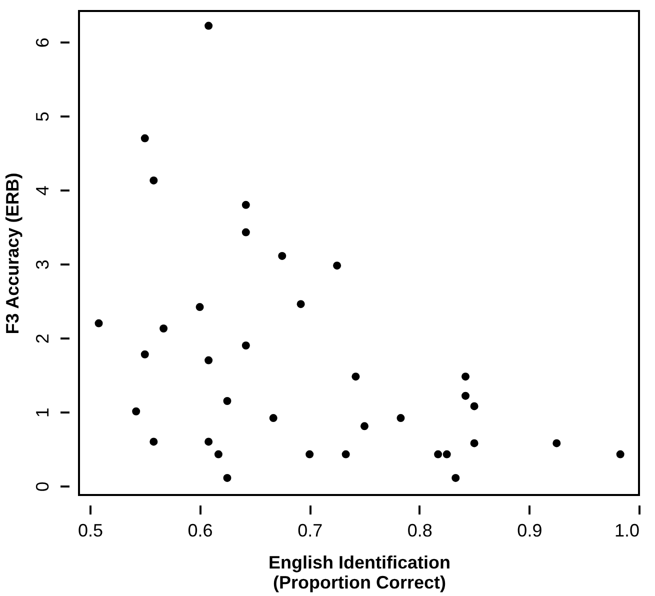  What do you see at coordinates (529, 530) in the screenshot?
I see `x-tick-label: 0.9` at bounding box center [529, 530].